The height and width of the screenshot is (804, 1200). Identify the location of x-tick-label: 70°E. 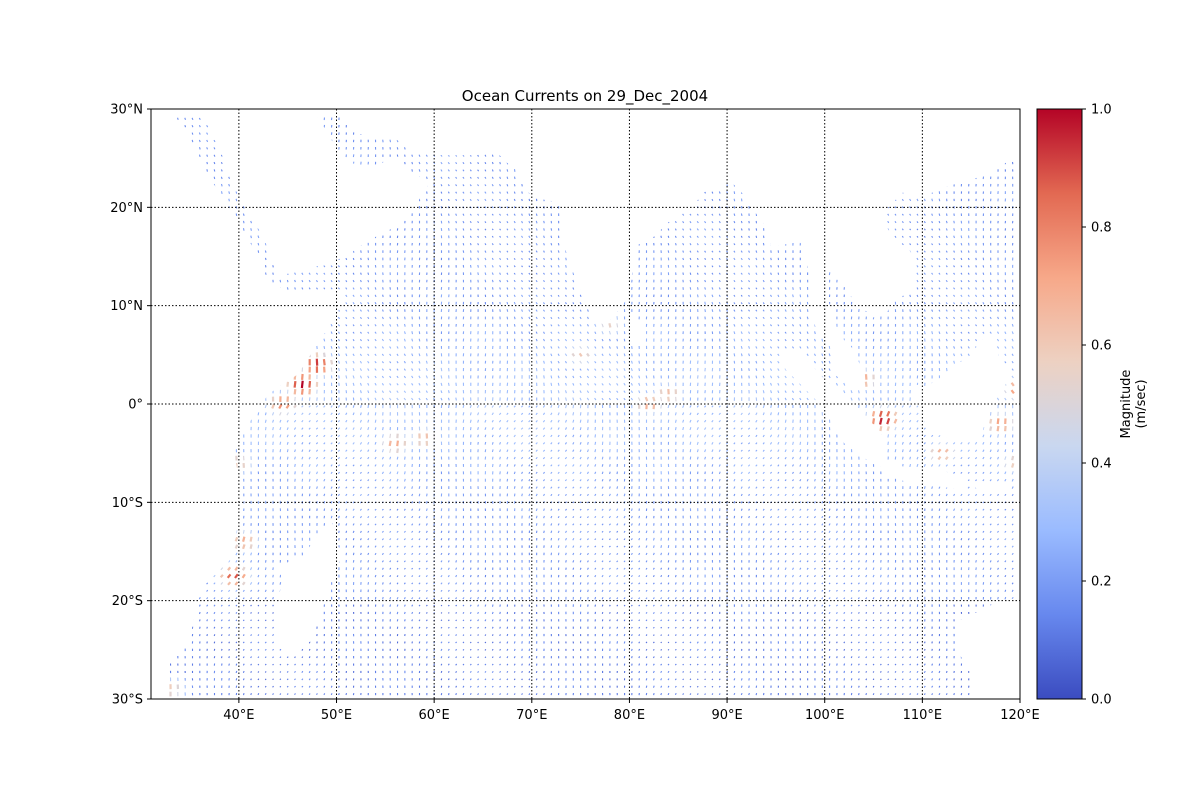
(531, 715).